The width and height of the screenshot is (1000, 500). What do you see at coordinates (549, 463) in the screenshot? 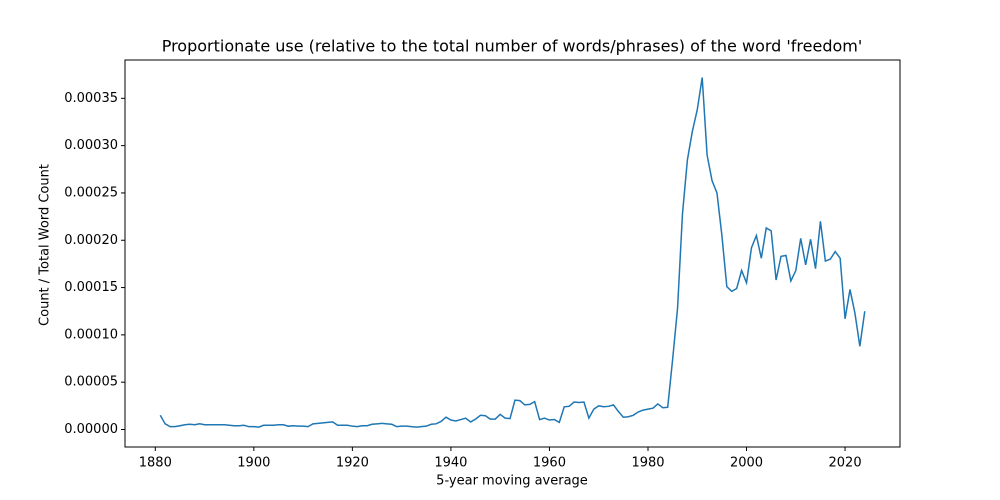
I see `x-tick-label: 1960` at bounding box center [549, 463].